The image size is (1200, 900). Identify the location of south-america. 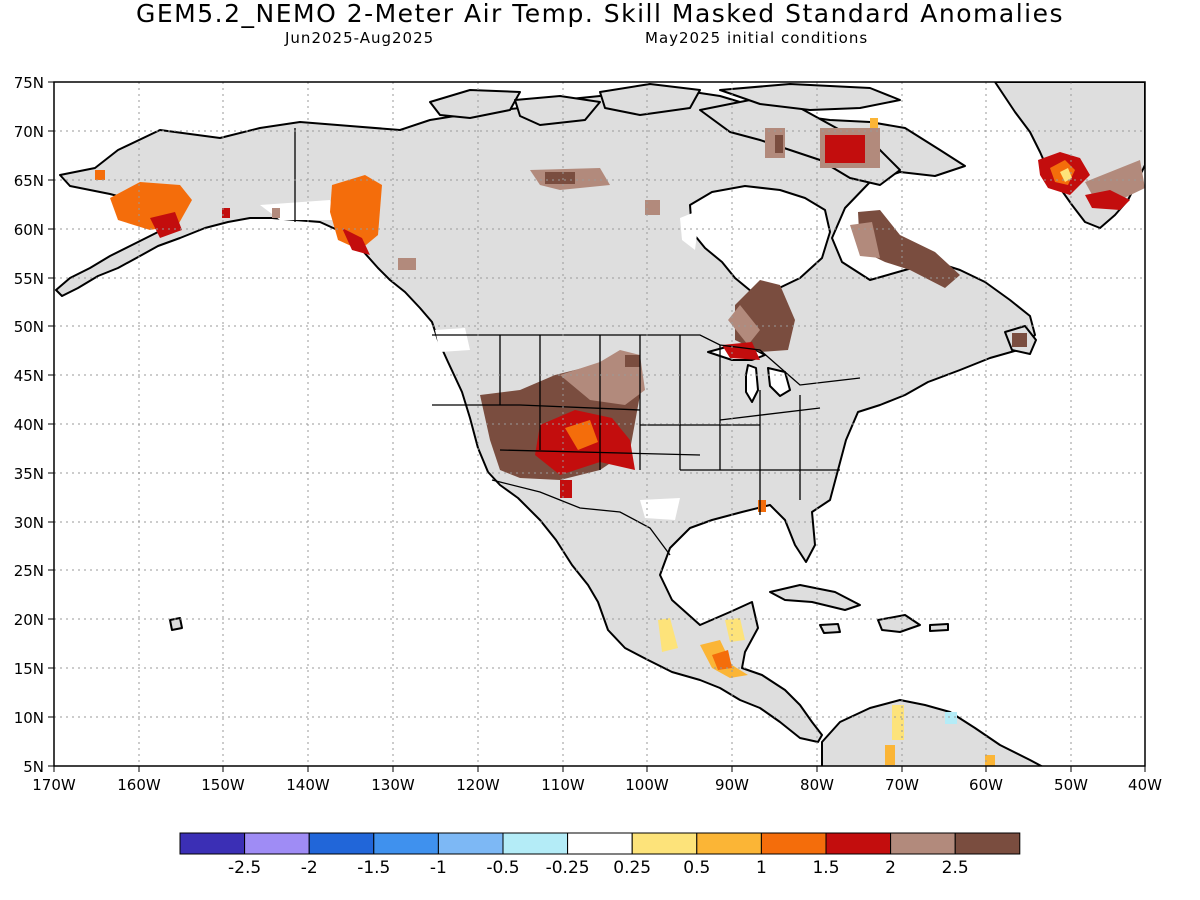
(932, 732).